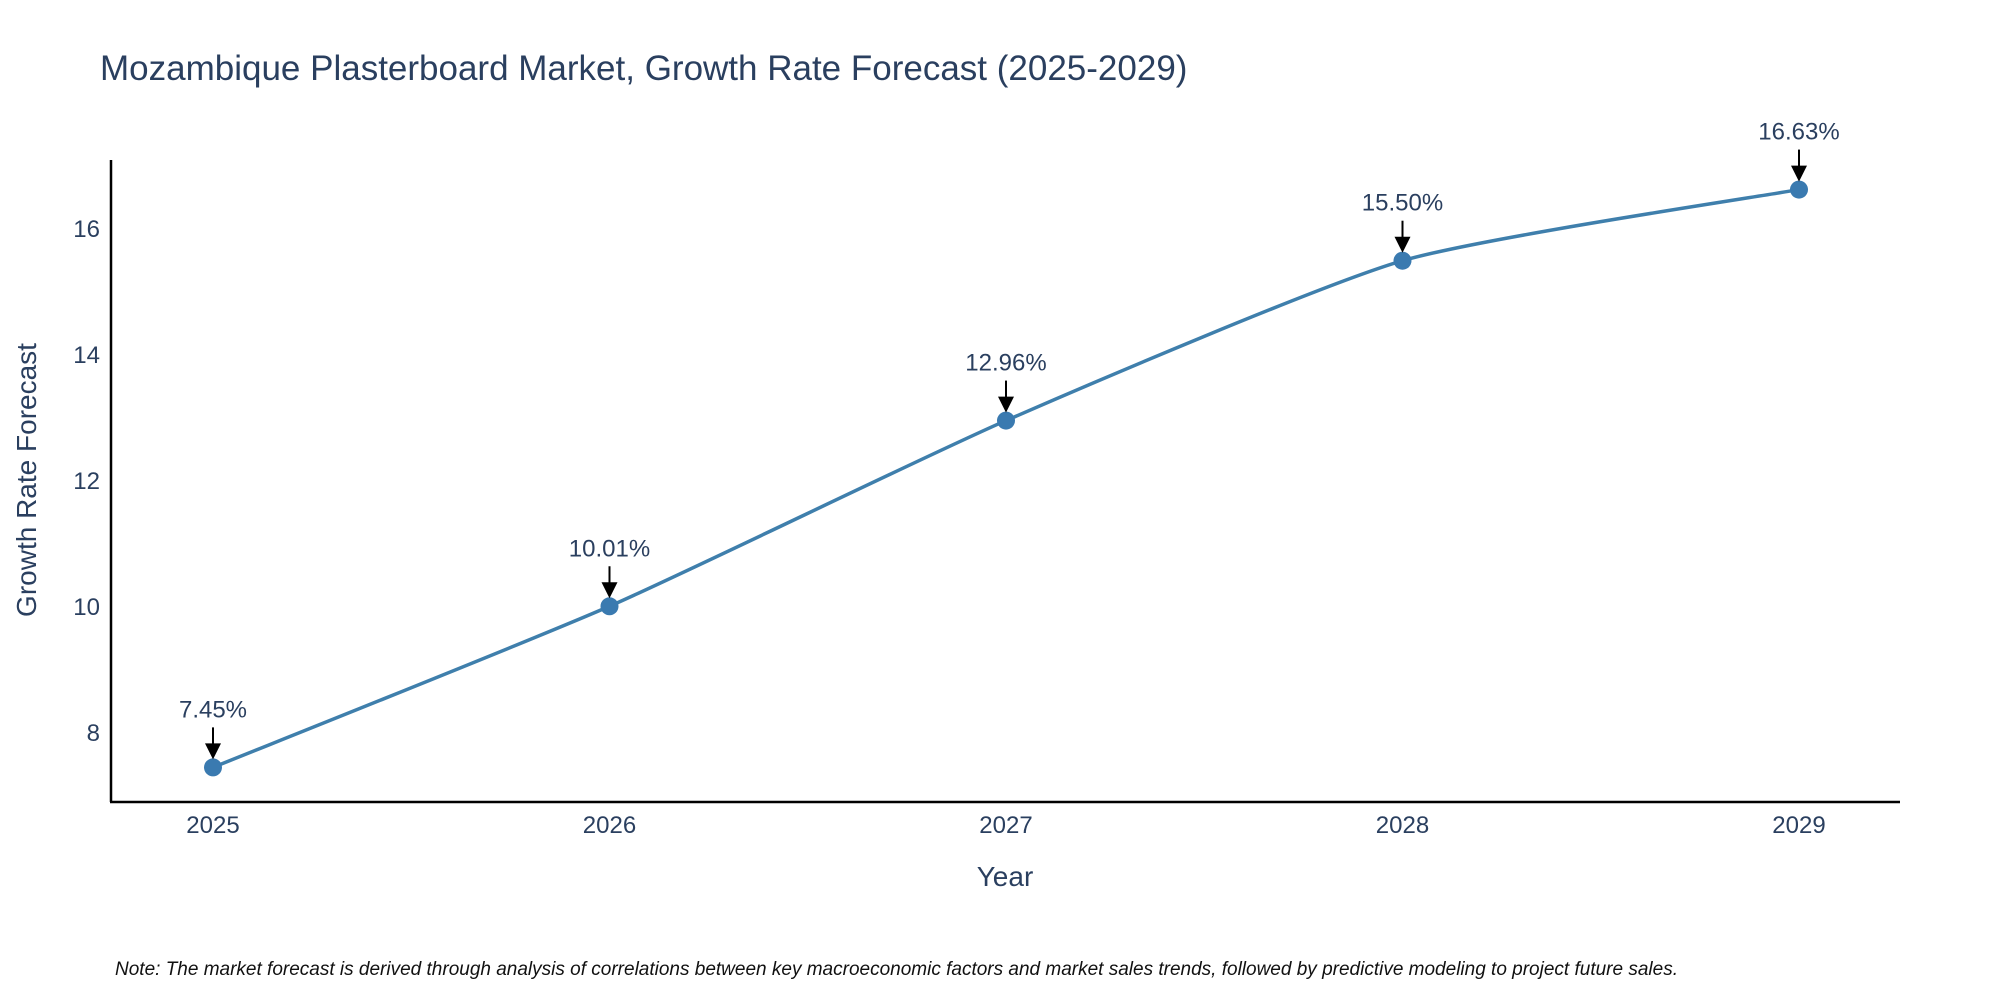  What do you see at coordinates (609, 825) in the screenshot?
I see `x-tick-label: 2026` at bounding box center [609, 825].